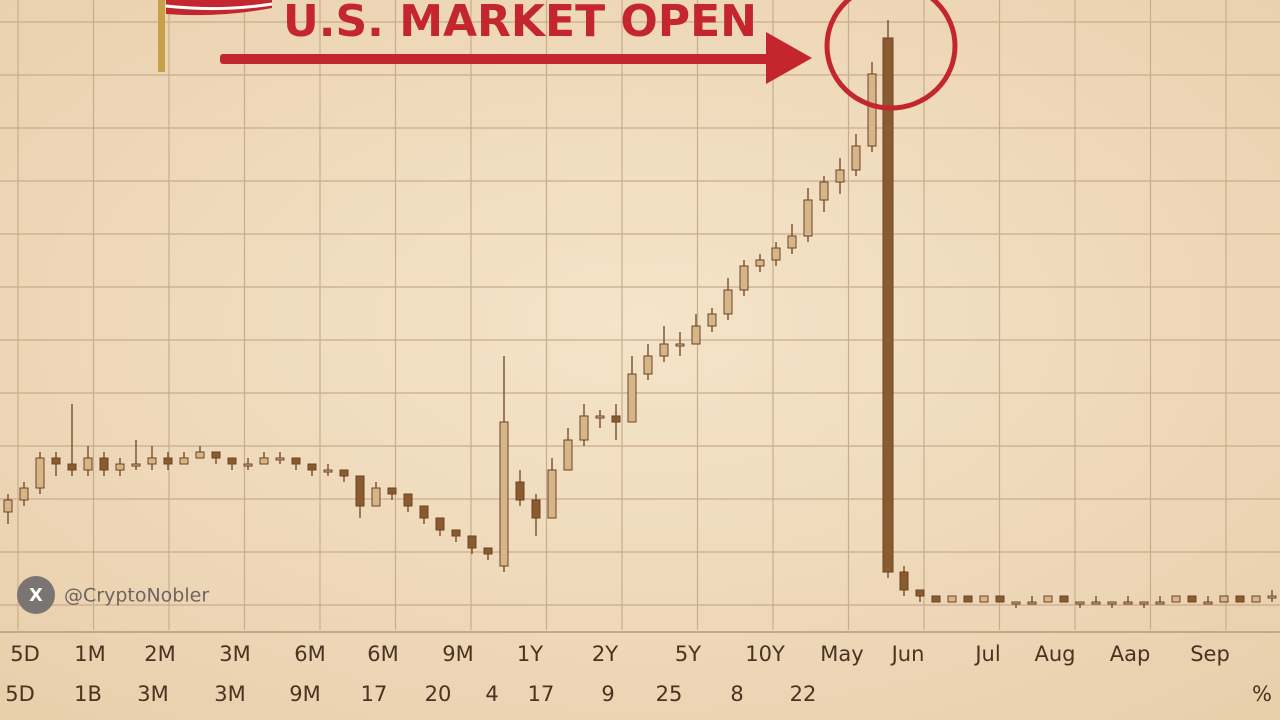 The height and width of the screenshot is (720, 1280). What do you see at coordinates (516, 58) in the screenshot?
I see `arrow` at bounding box center [516, 58].